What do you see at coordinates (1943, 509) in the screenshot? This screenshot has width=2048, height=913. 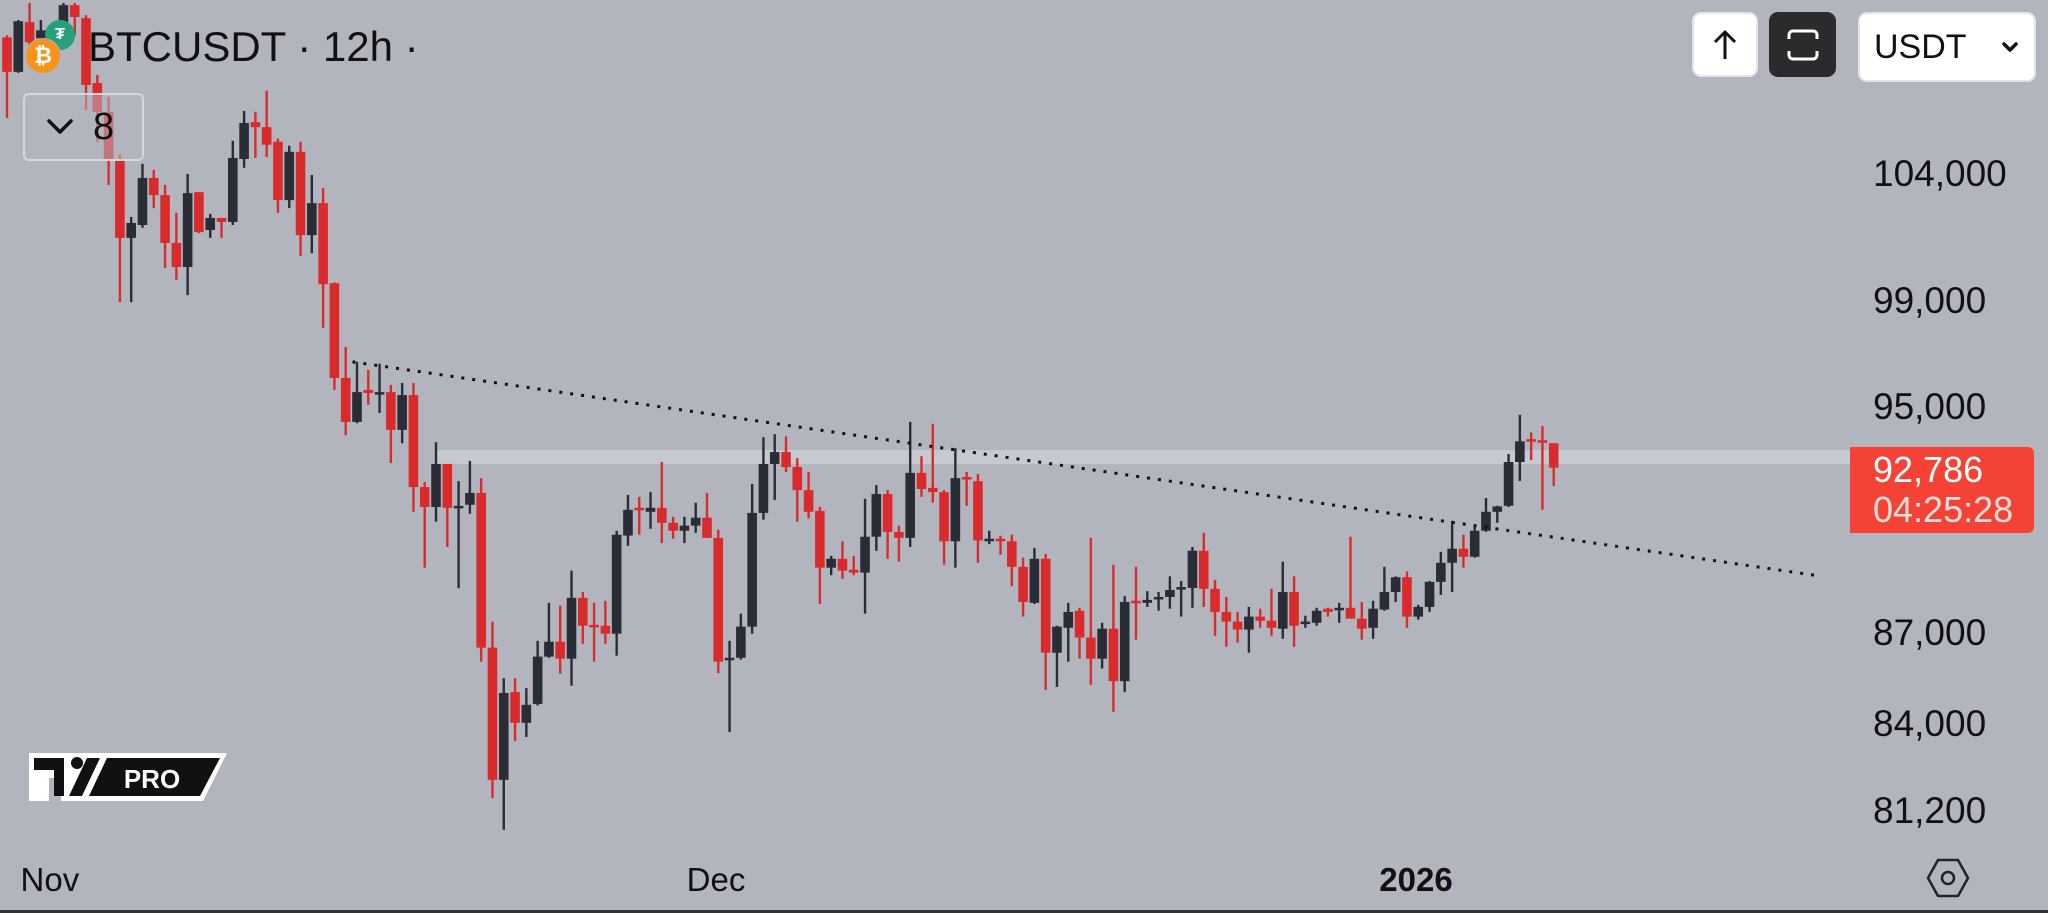 I see `bar-countdown: 04:25:28` at bounding box center [1943, 509].